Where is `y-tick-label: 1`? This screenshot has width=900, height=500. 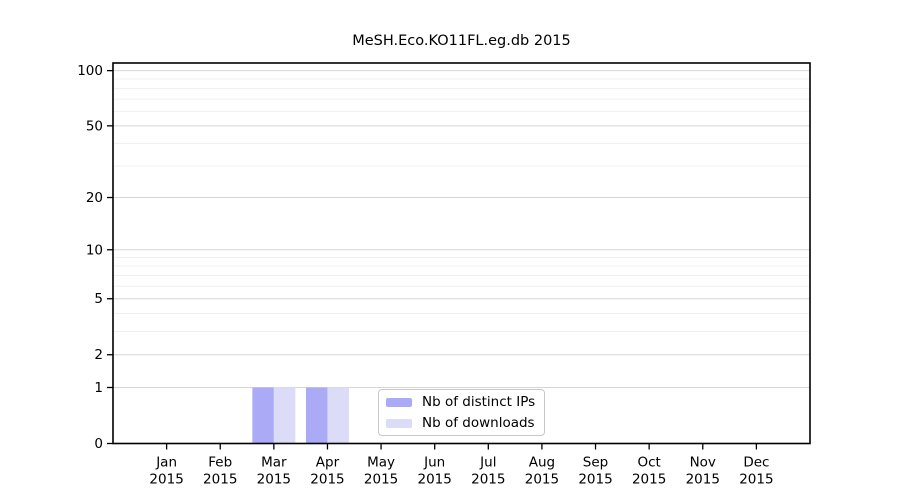 y-tick-label: 1 is located at coordinates (98, 388).